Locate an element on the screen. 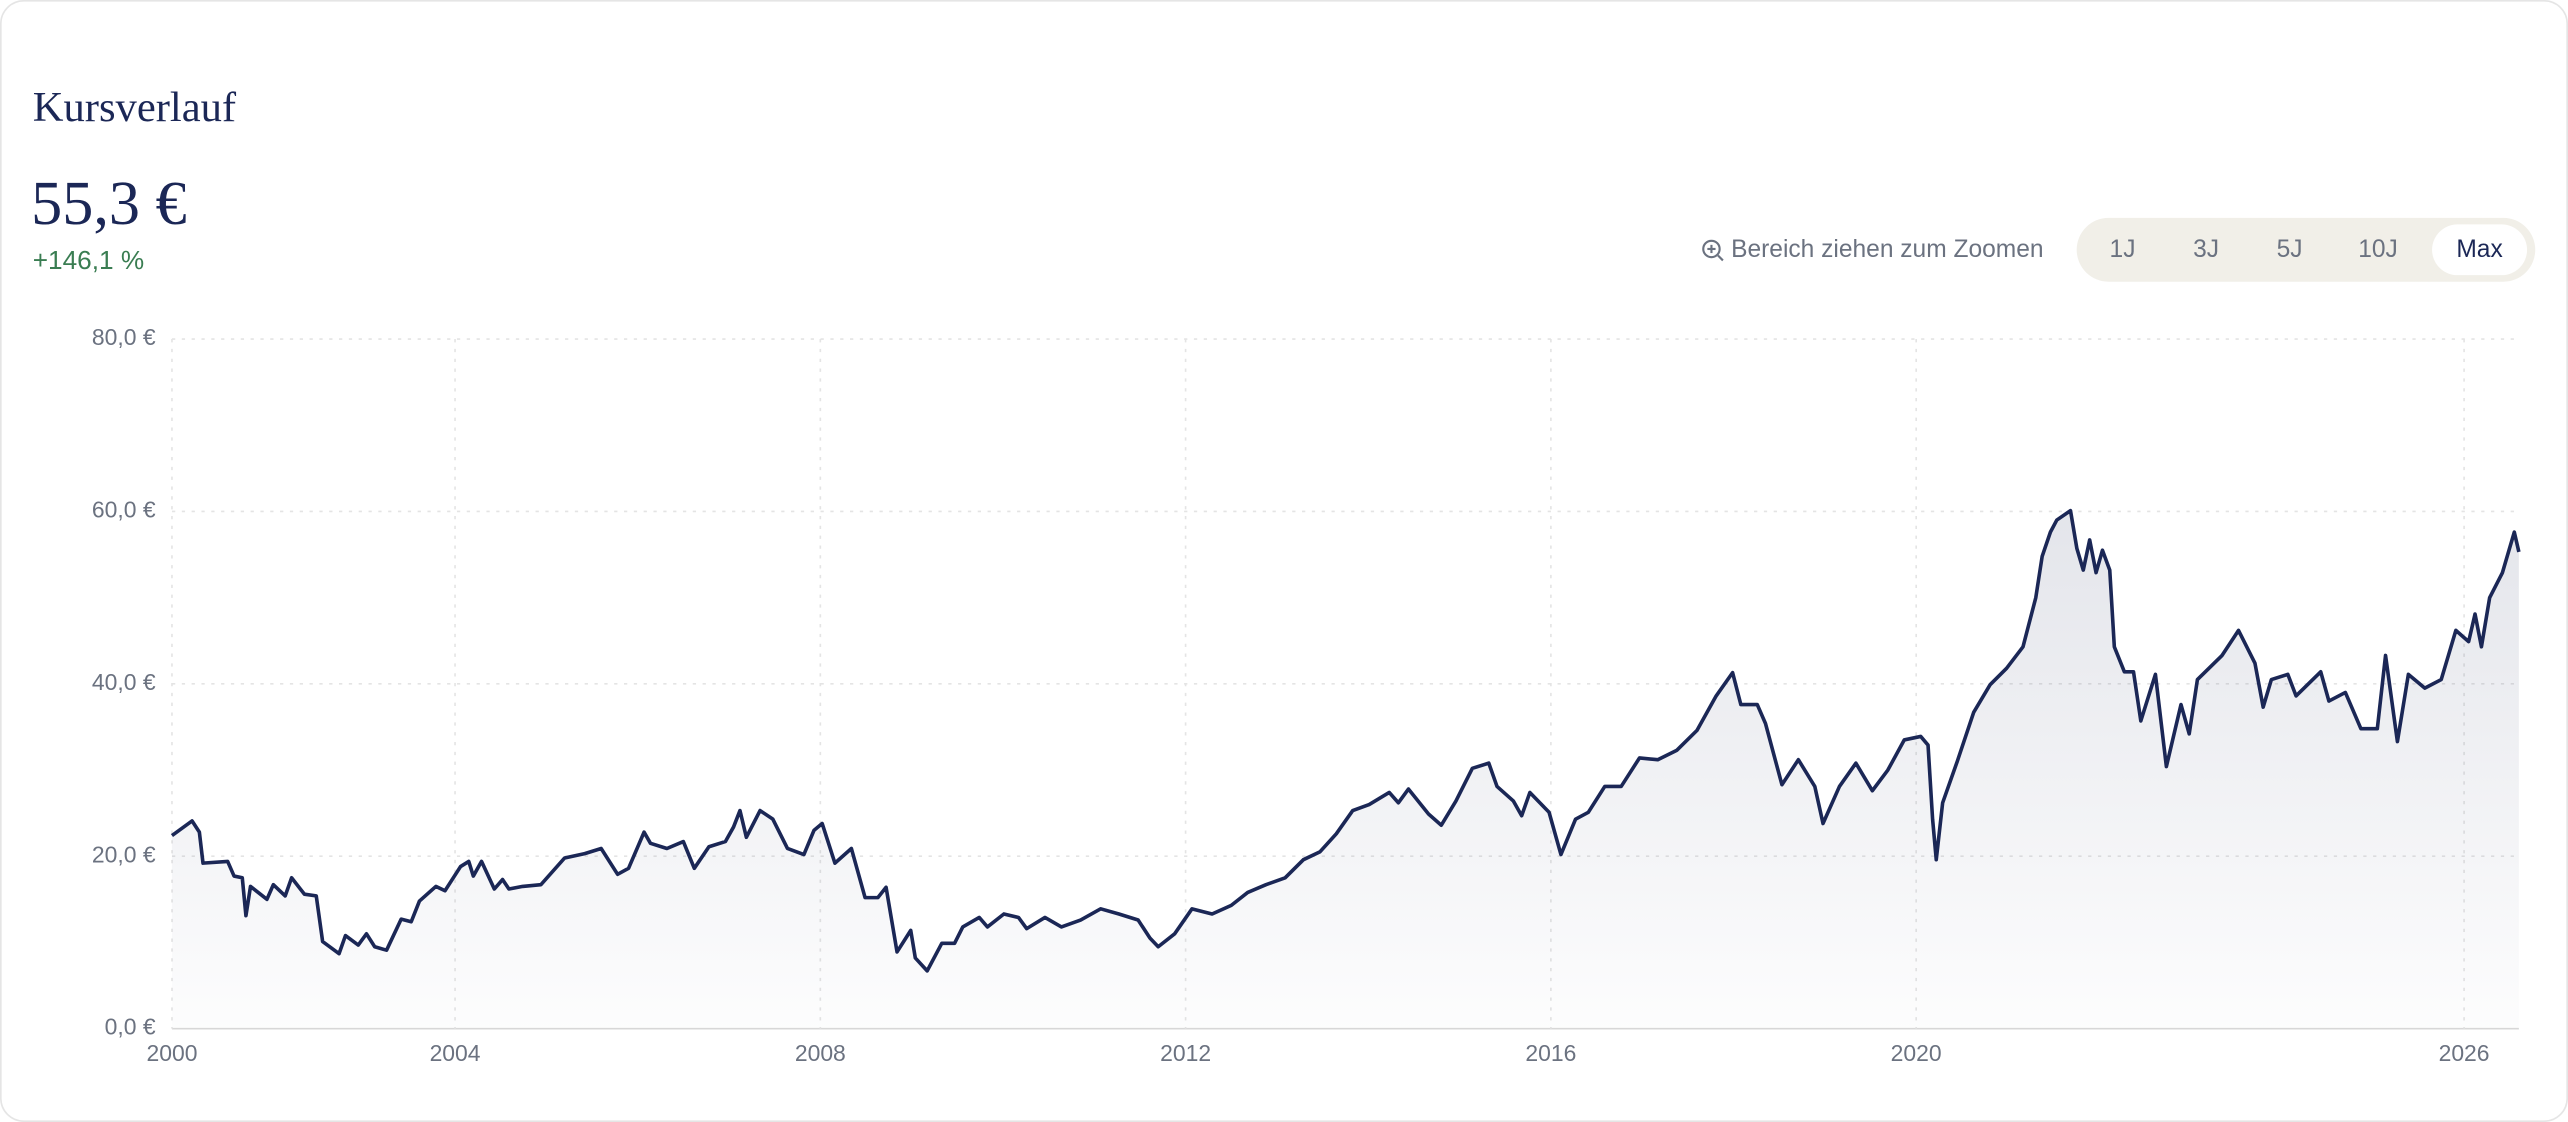  range-switch is located at coordinates (2306, 249).